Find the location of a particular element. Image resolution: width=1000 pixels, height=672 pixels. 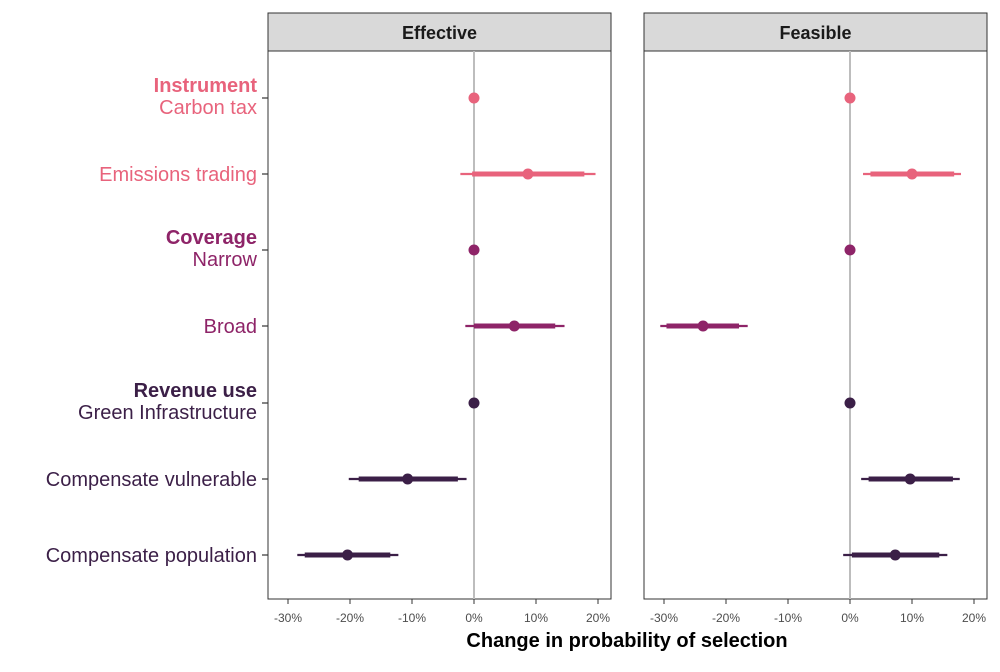

panel-title: Feasible is located at coordinates (815, 33).